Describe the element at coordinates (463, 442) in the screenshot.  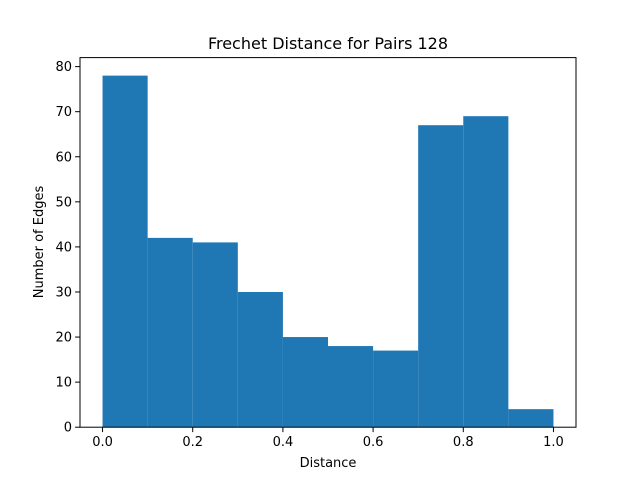
I see `x-tick-label: 0.8` at that location.